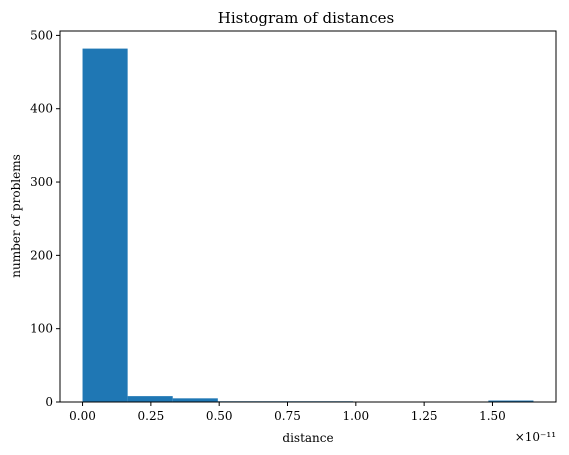 The height and width of the screenshot is (455, 569). I want to click on x-axis: 0.00 0.25 0.50 0.75 1.00 1.25 1.50, so click(287, 412).